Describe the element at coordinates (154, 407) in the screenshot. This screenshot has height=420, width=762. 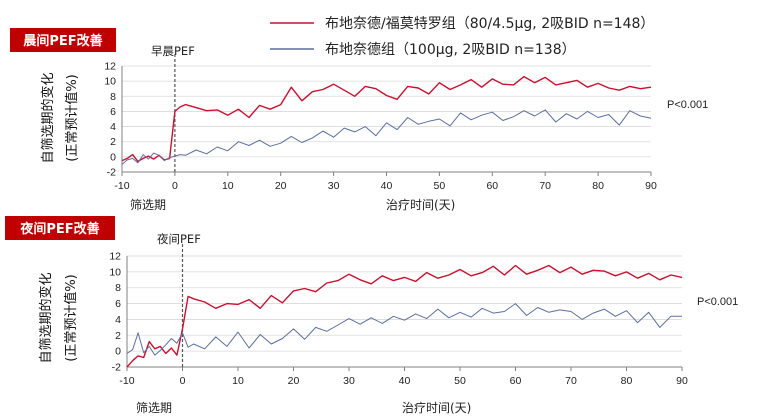
I see `evening-screening-label: 筛选期` at that location.